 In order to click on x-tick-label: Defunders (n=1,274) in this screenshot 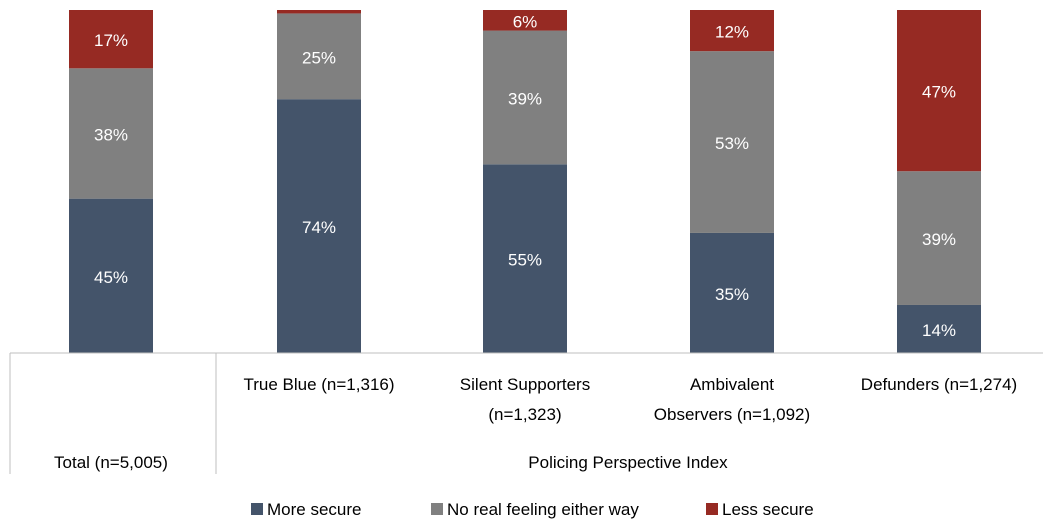, I will do `click(939, 384)`.